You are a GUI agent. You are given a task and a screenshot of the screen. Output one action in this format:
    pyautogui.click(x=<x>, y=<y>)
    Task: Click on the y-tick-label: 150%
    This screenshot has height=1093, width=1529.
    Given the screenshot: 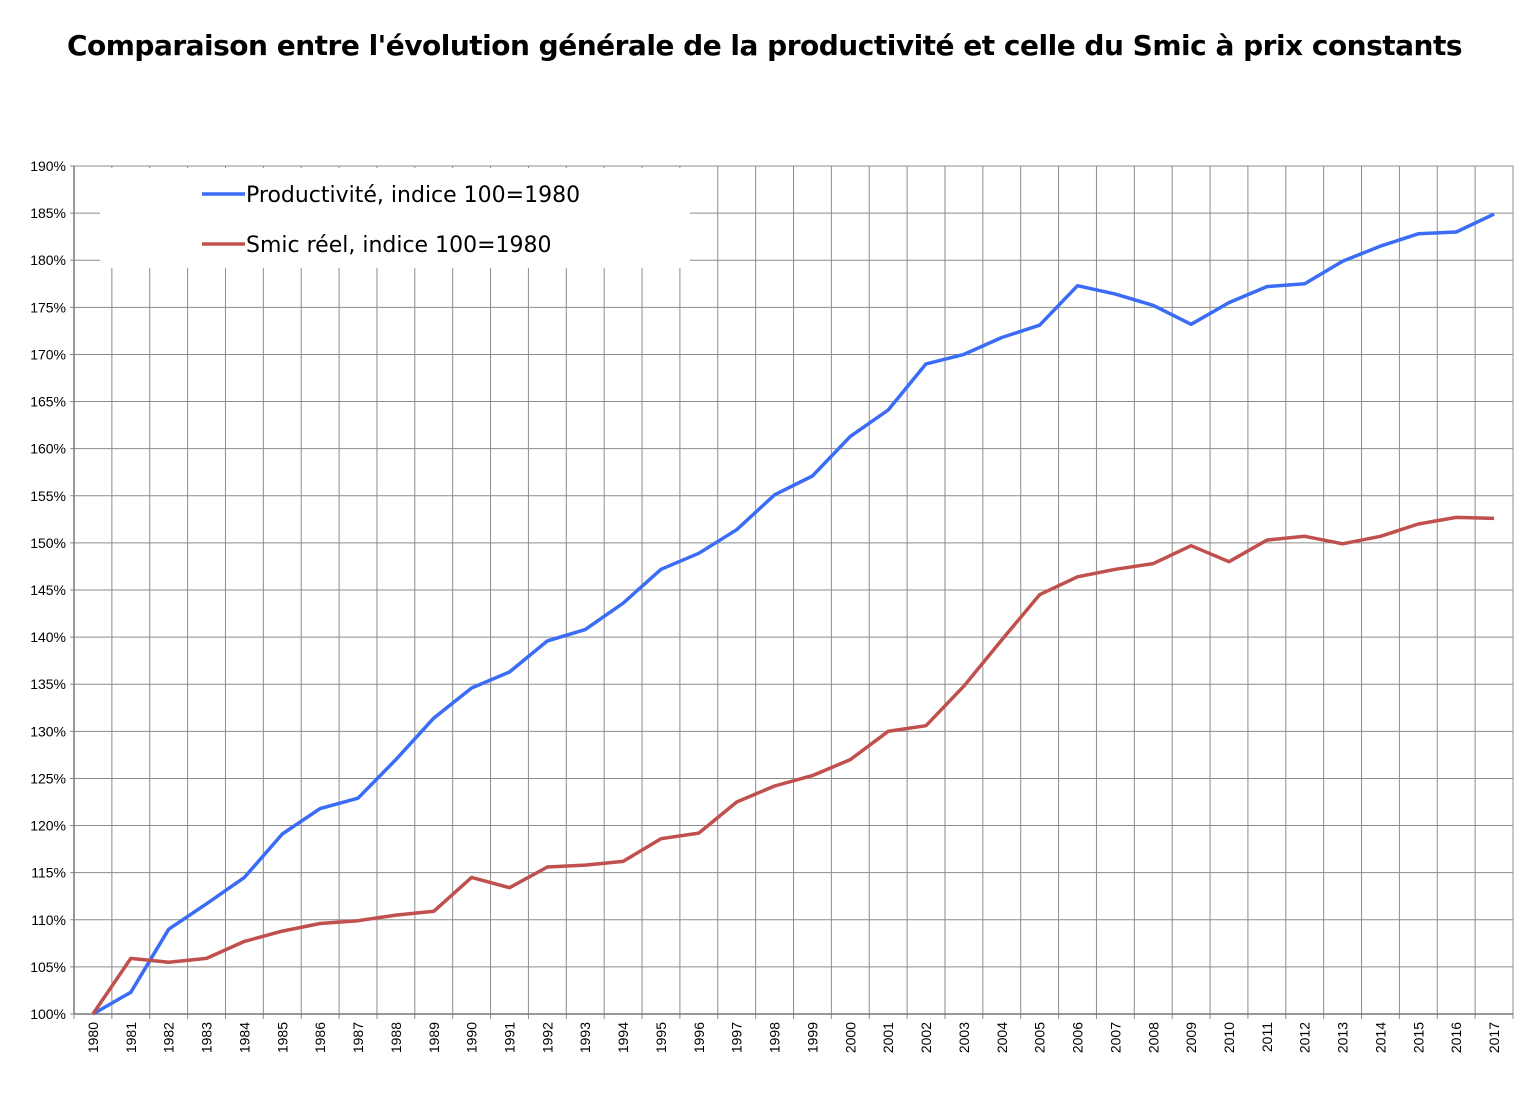 What is the action you would take?
    pyautogui.click(x=48, y=543)
    